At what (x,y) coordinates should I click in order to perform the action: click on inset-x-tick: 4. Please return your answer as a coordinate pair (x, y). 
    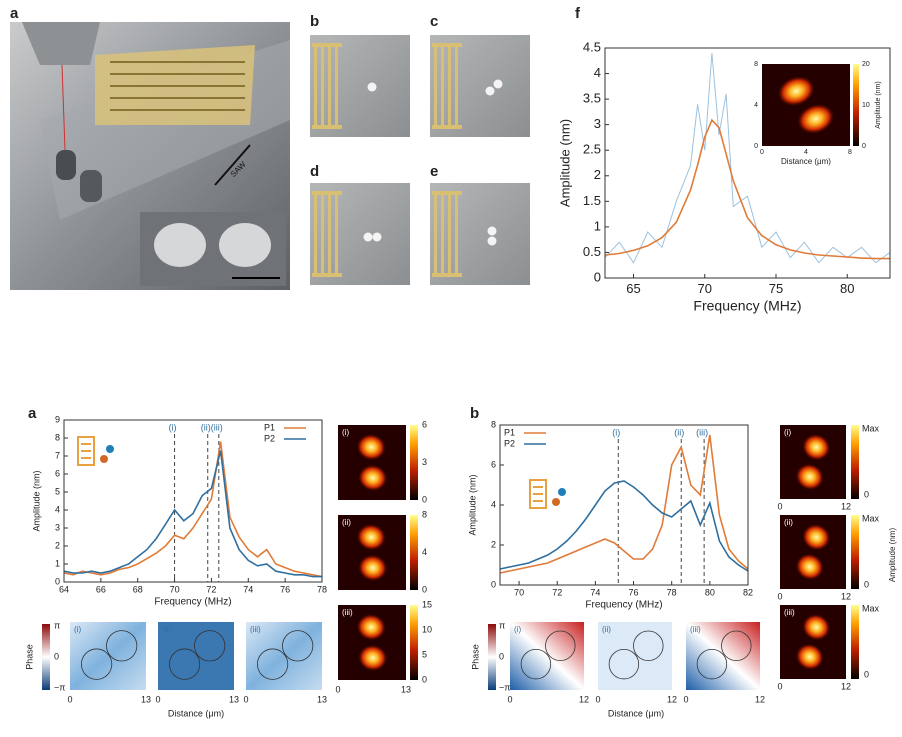
    Looking at the image, I should click on (806, 152).